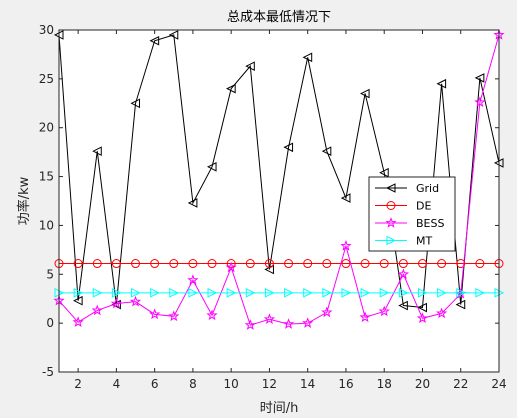 This screenshot has width=517, height=418. Describe the element at coordinates (384, 384) in the screenshot. I see `x-tick-label: 18` at that location.